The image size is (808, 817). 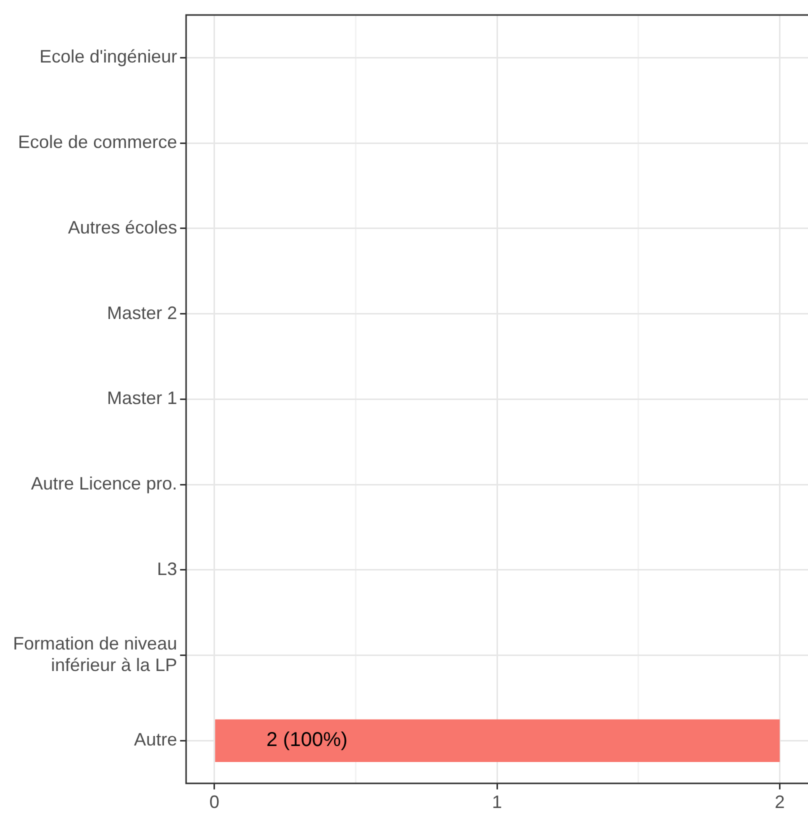 I want to click on x-tick-label: 2, so click(x=779, y=802).